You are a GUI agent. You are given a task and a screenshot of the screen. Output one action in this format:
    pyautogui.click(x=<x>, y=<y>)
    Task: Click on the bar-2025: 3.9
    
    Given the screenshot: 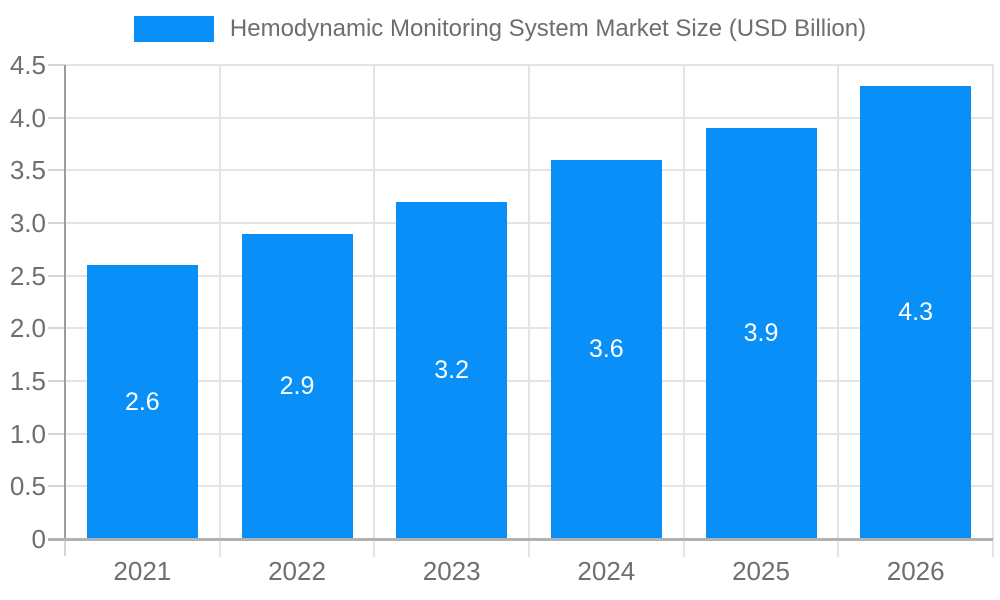 What is the action you would take?
    pyautogui.click(x=761, y=333)
    